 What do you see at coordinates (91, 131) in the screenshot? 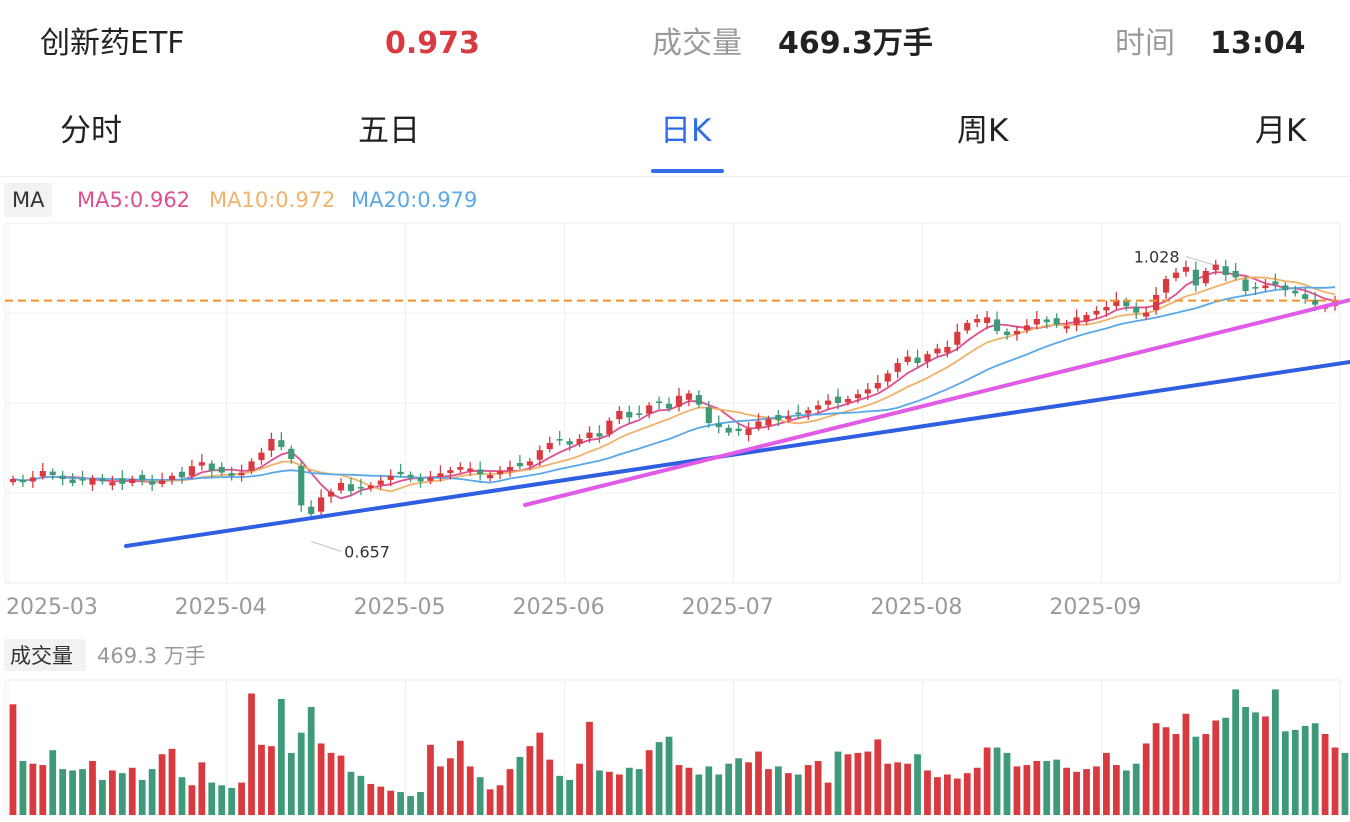
I see `tab-intraday: 分时` at bounding box center [91, 131].